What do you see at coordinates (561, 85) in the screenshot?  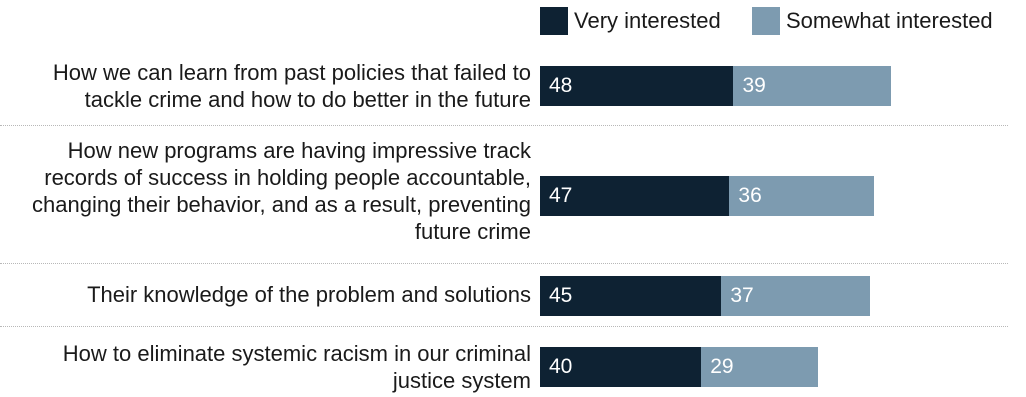 I see `data-label-very-interested: 48` at bounding box center [561, 85].